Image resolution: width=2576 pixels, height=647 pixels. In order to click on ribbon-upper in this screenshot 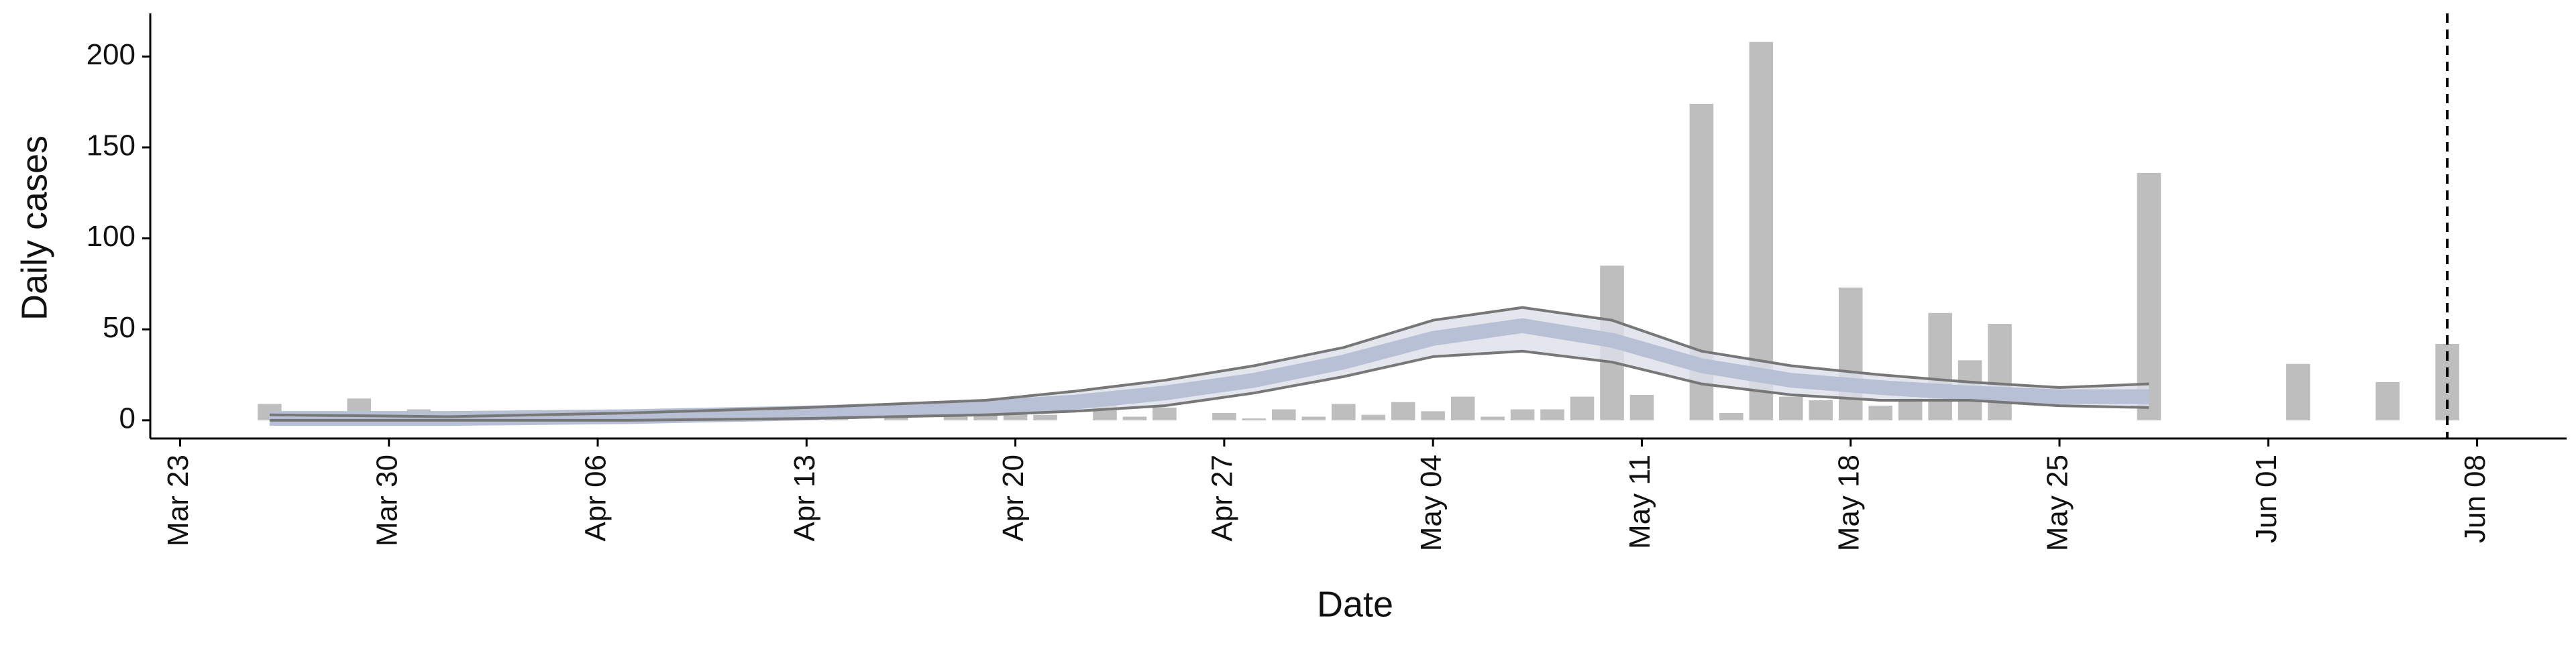, I will do `click(1209, 362)`.